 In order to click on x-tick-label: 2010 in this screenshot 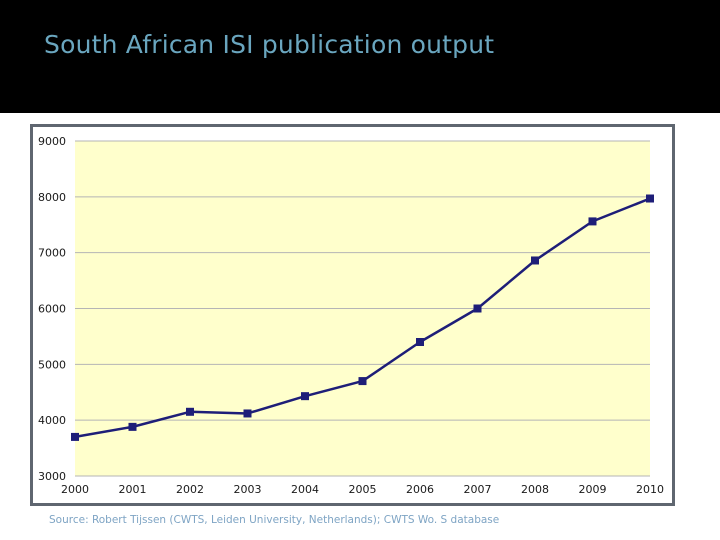, I will do `click(650, 489)`.